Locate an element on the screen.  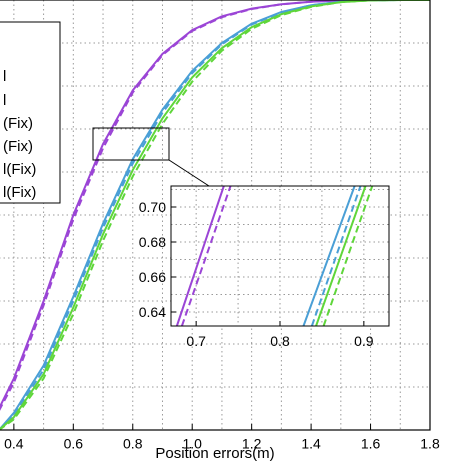
inset-y-tick-label: 0.64 is located at coordinates (152, 312).